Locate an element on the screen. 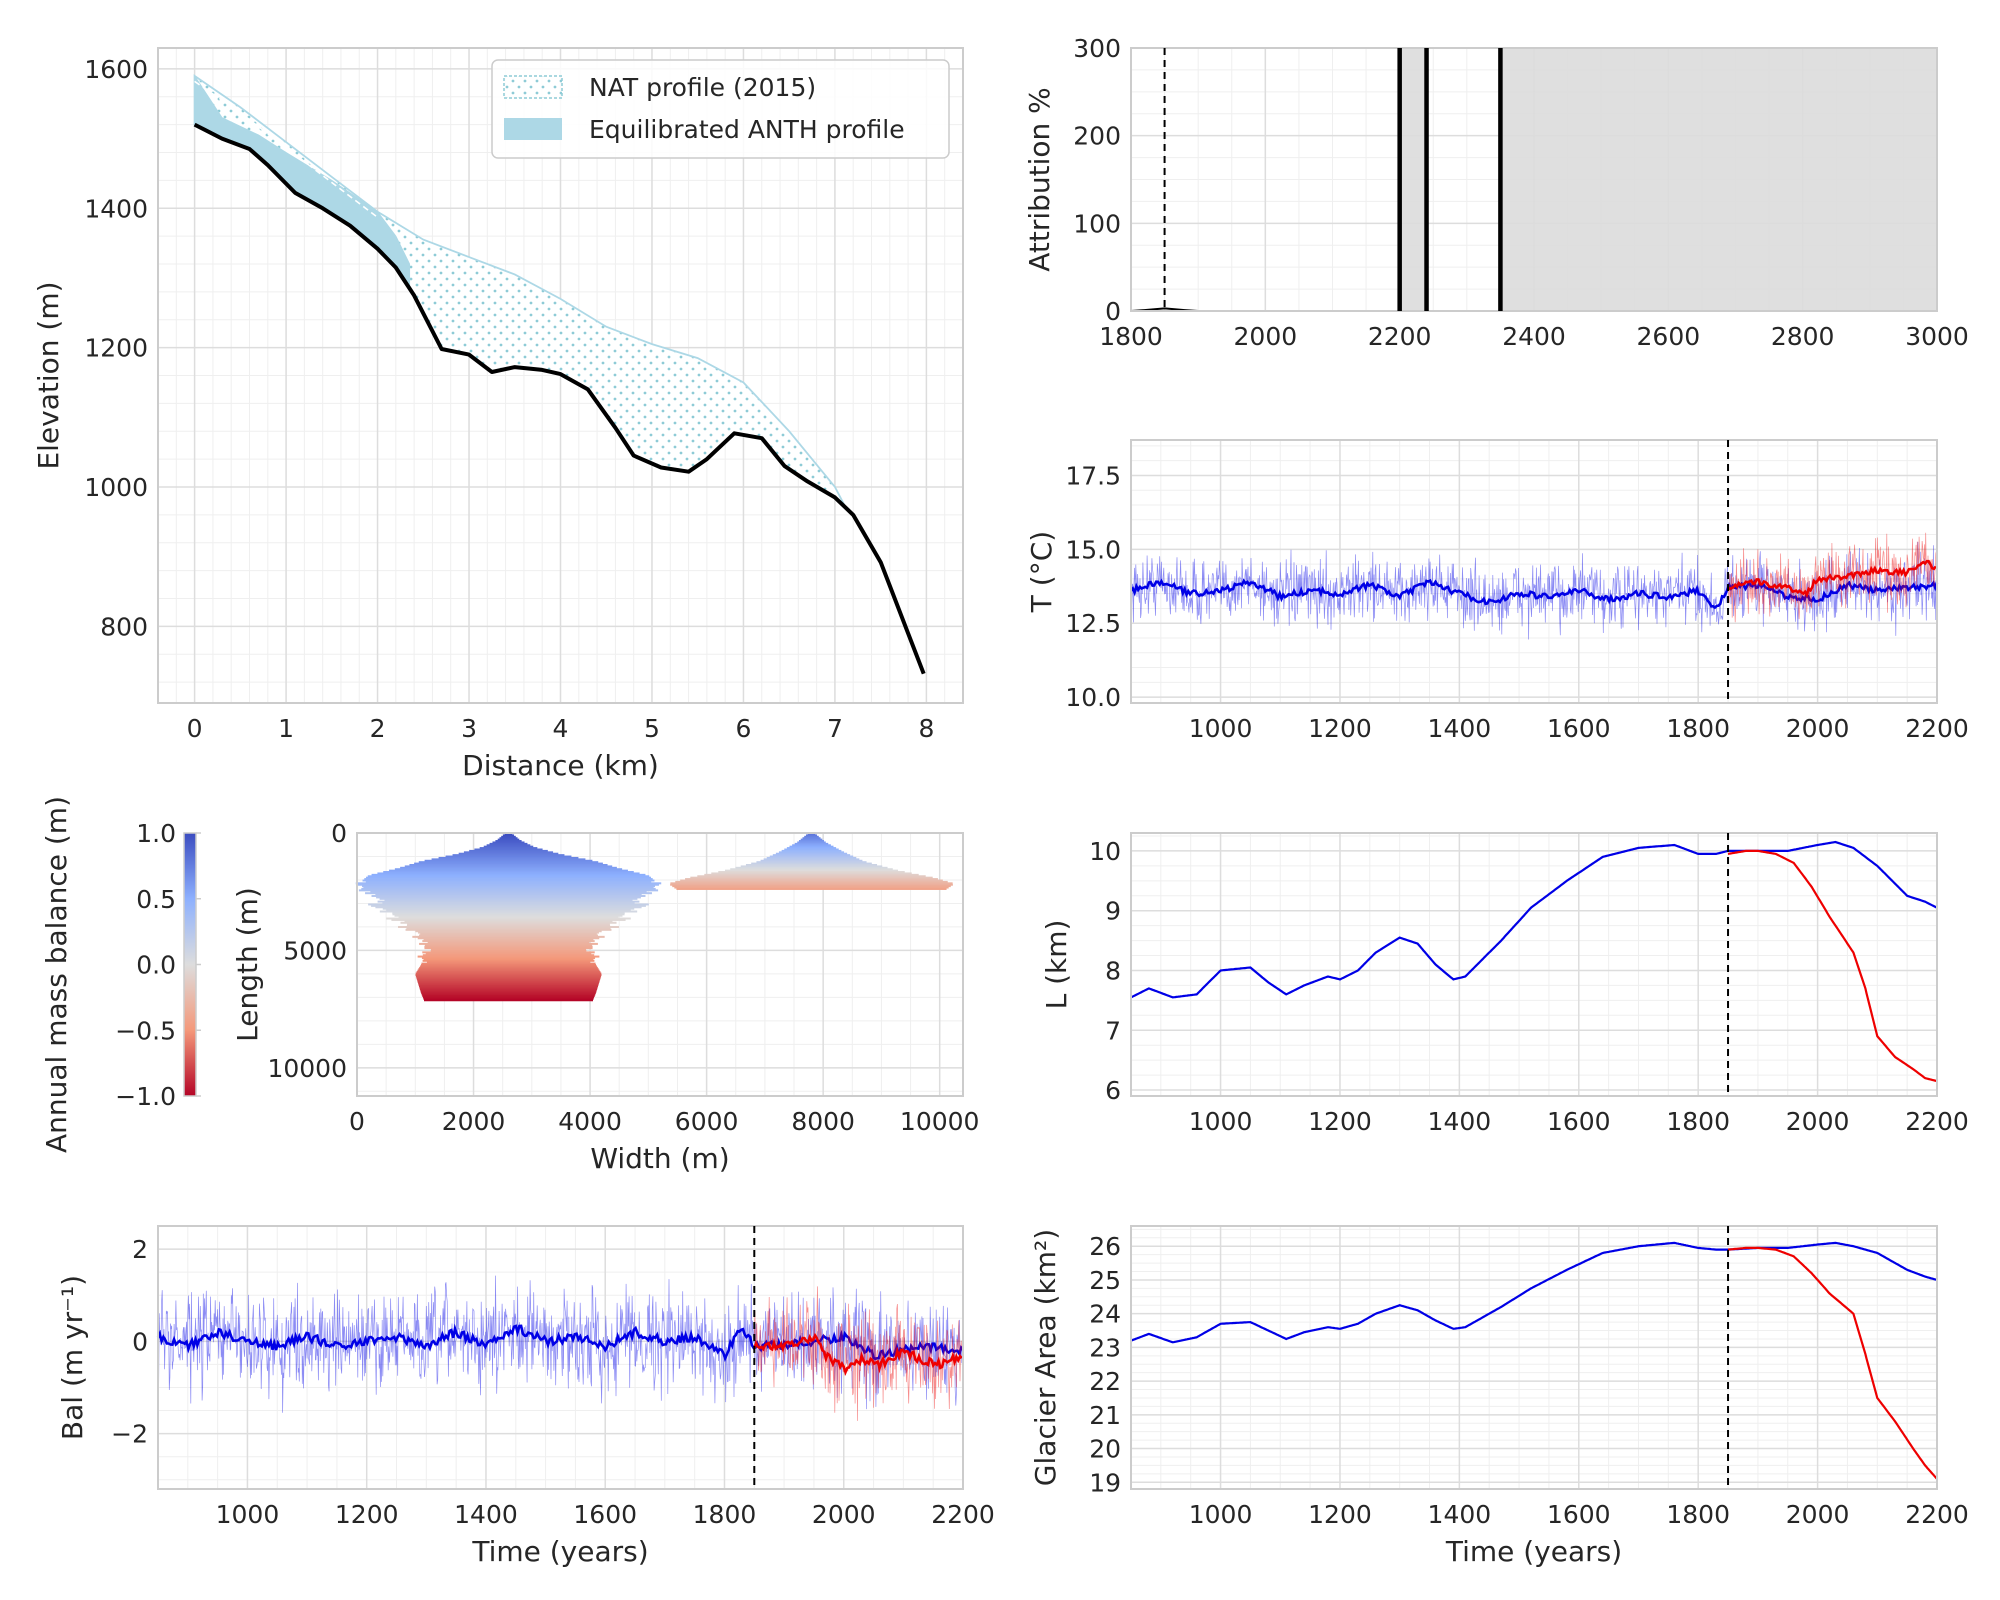 This screenshot has width=2000, height=1600. x-tick-label: 10000 is located at coordinates (940, 1121).